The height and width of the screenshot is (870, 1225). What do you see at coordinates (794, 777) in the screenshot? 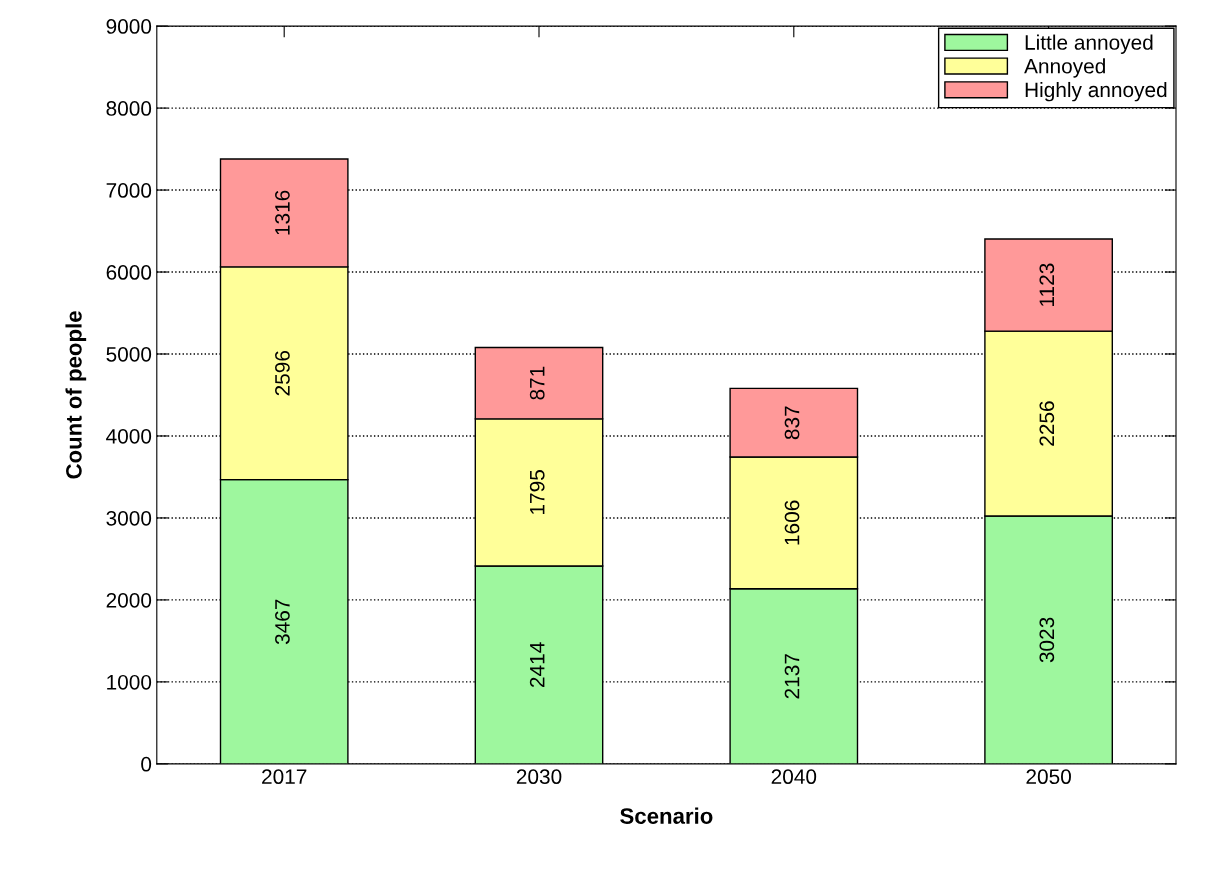
I see `x-tick-label: 2040` at bounding box center [794, 777].